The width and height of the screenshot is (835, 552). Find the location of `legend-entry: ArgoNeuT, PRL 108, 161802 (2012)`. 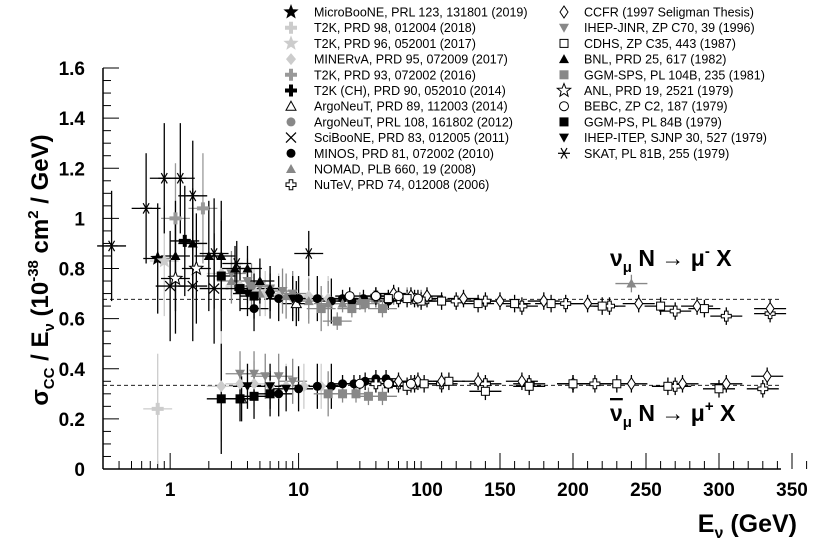

legend-entry: ArgoNeuT, PRL 108, 161802 (2012) is located at coordinates (413, 122).